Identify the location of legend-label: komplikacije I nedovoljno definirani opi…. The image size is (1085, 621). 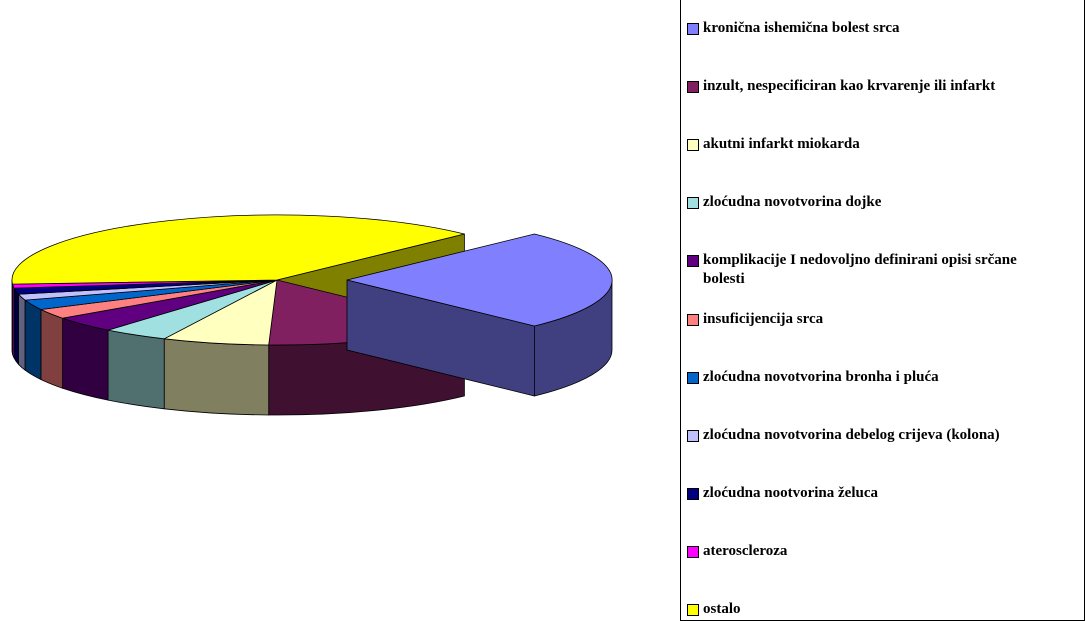
(860, 270).